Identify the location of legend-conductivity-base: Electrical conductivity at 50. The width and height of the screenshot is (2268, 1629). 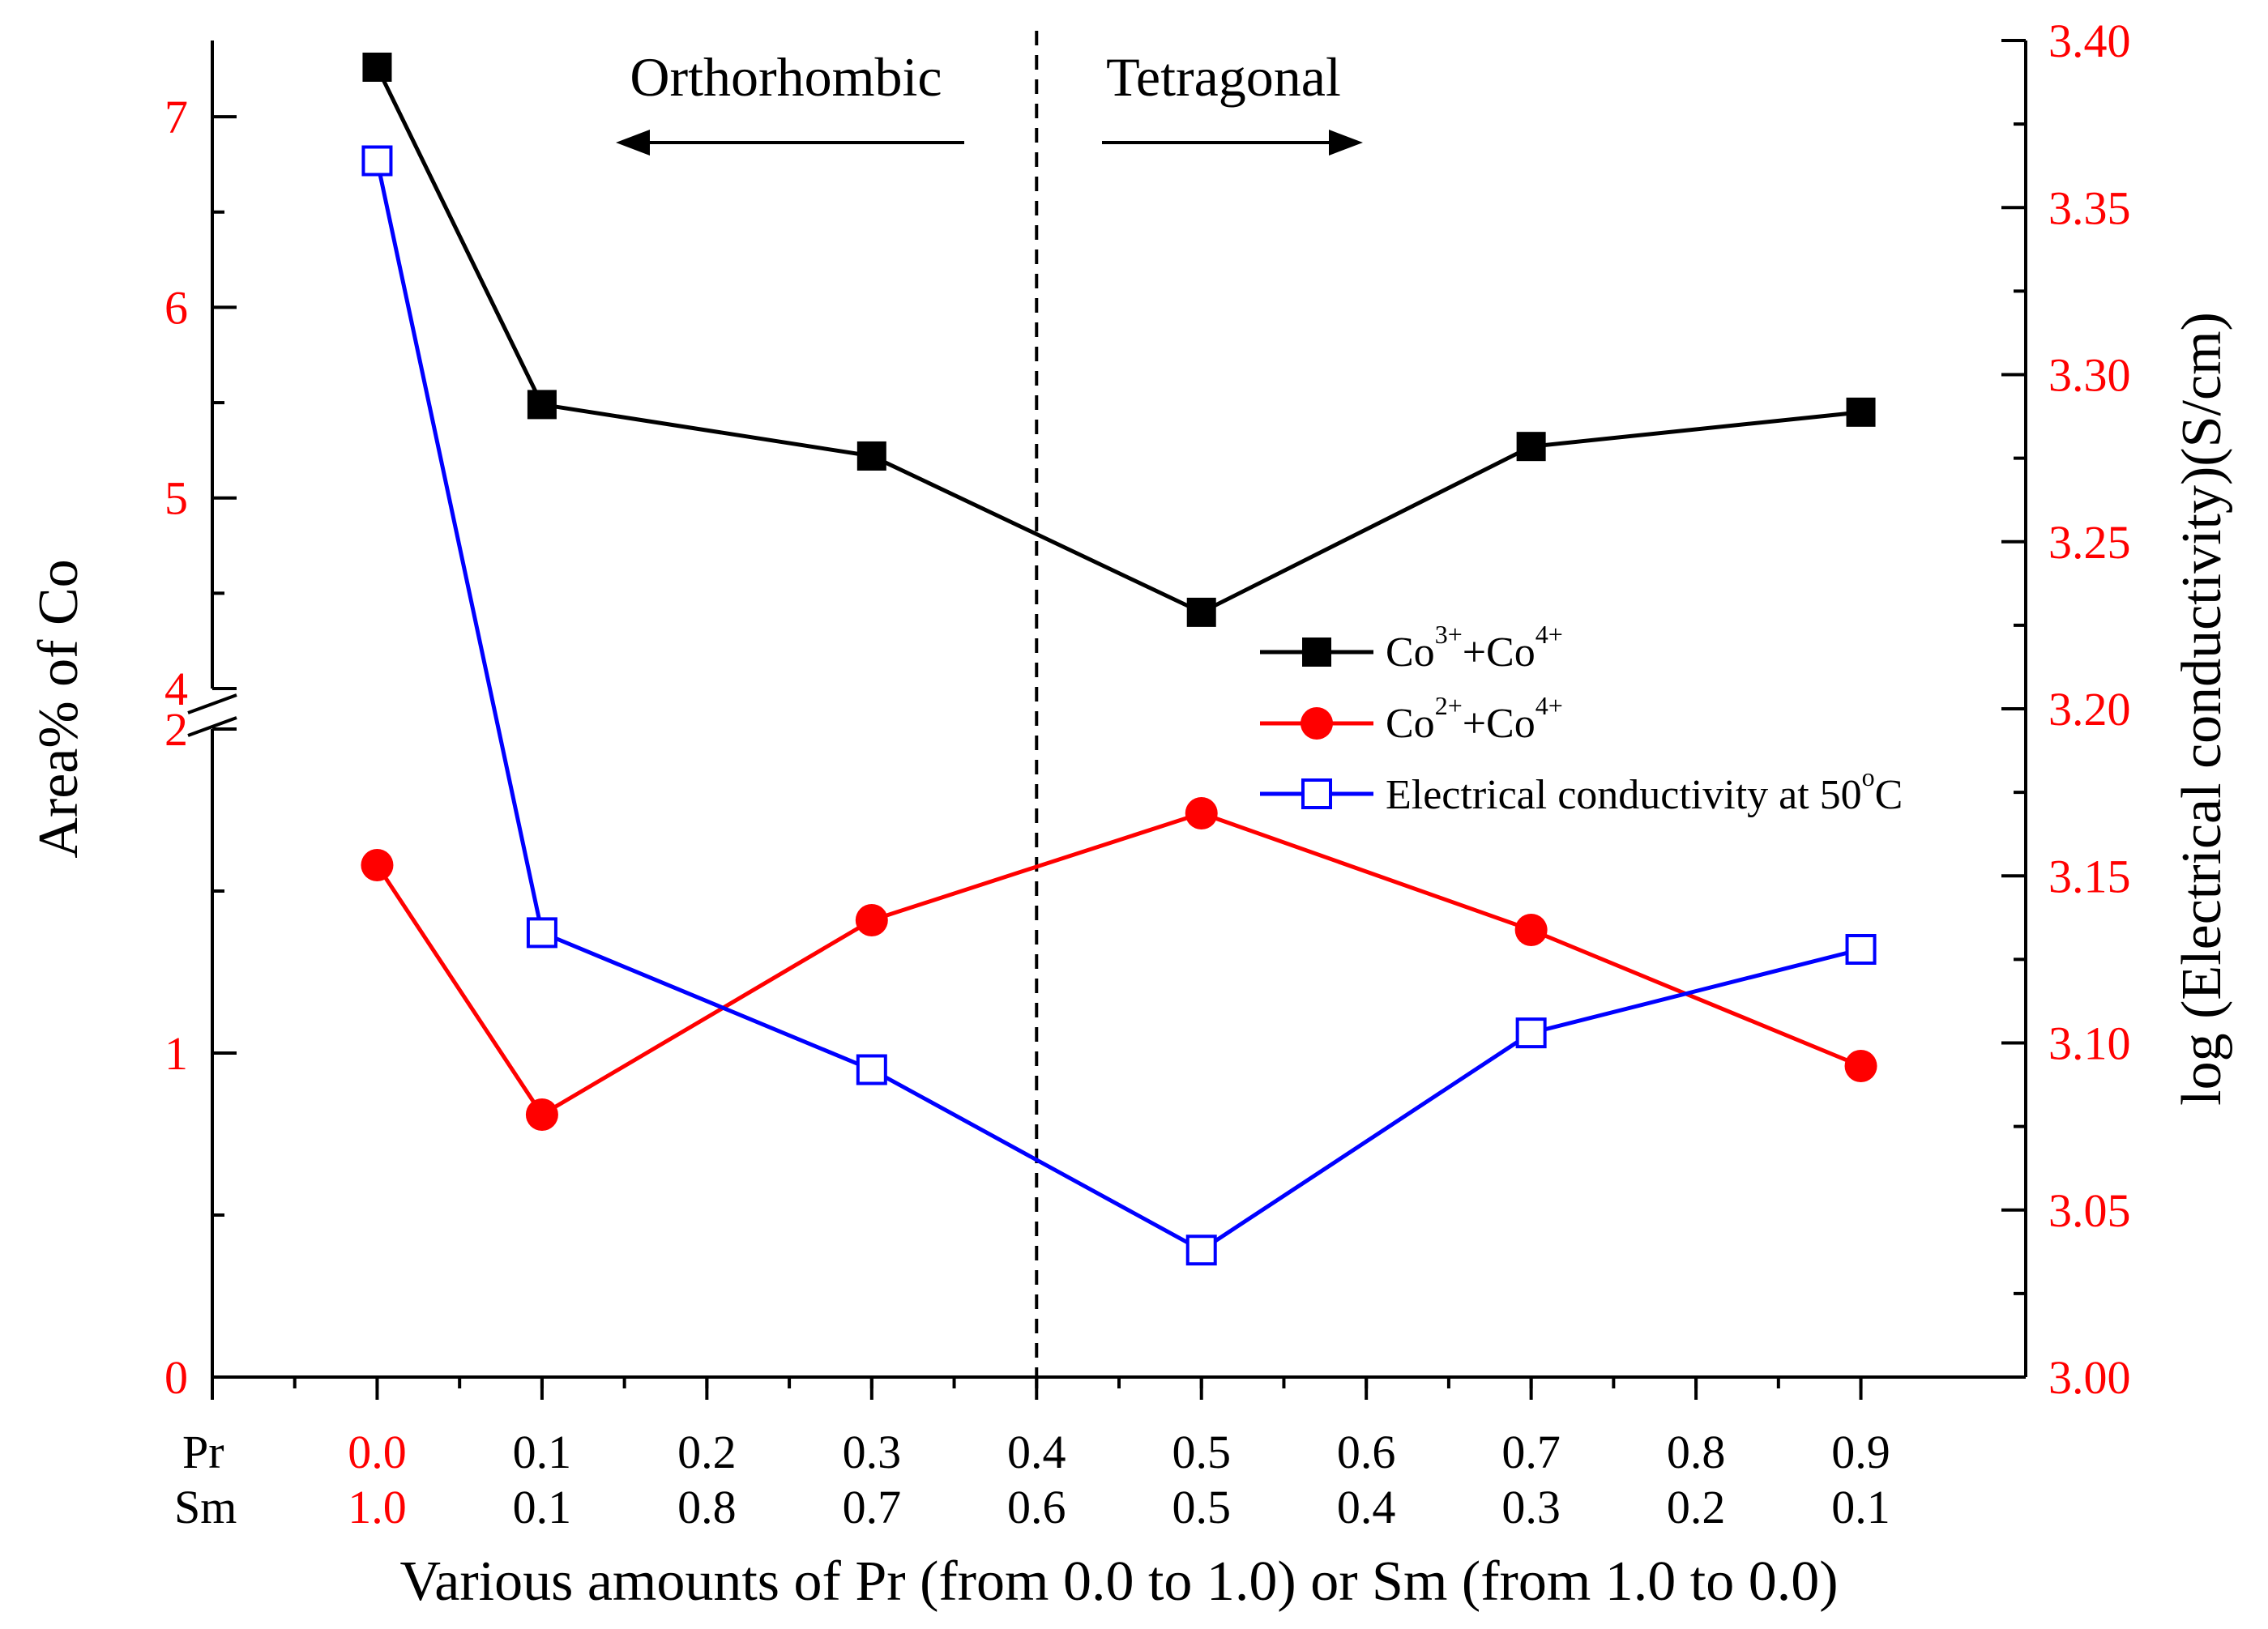
(1624, 795).